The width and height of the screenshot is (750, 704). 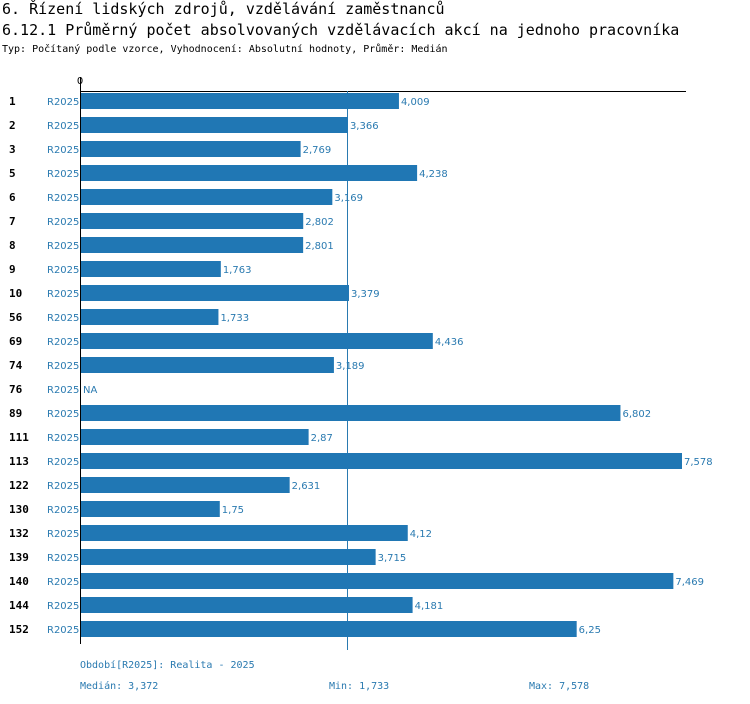 What do you see at coordinates (590, 630) in the screenshot?
I see `value-label-152: 6,25` at bounding box center [590, 630].